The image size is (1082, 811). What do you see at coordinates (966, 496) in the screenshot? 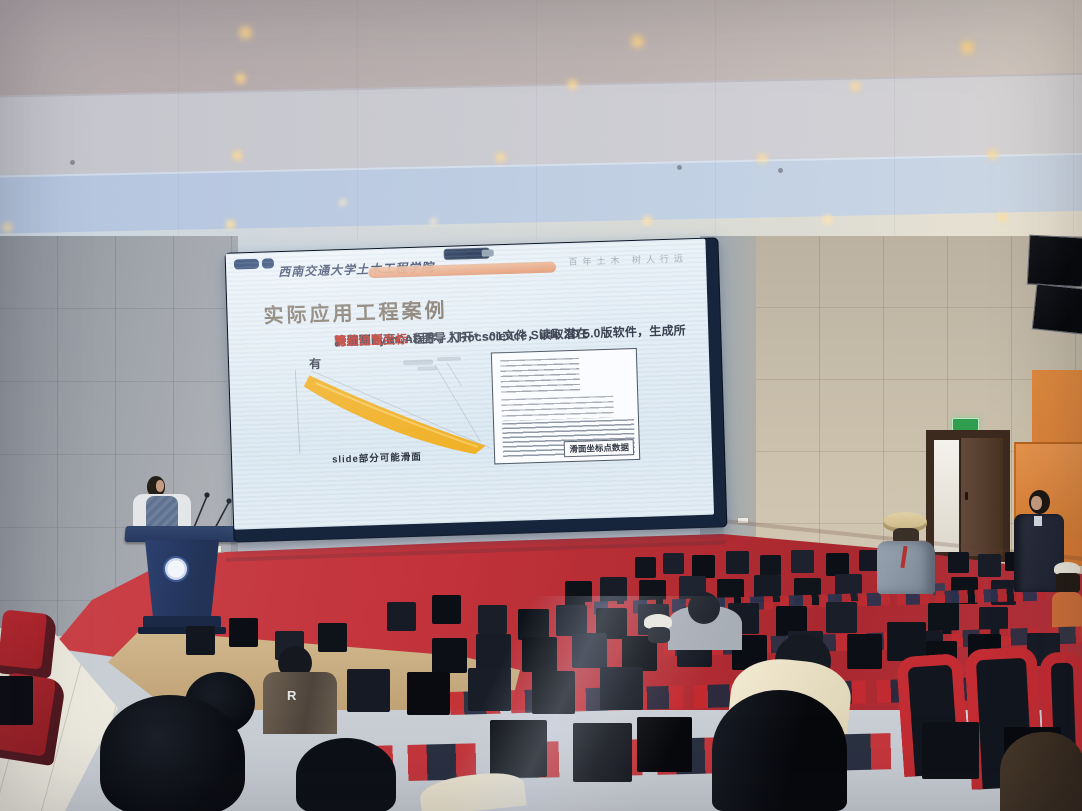
I see `door-handle` at bounding box center [966, 496].